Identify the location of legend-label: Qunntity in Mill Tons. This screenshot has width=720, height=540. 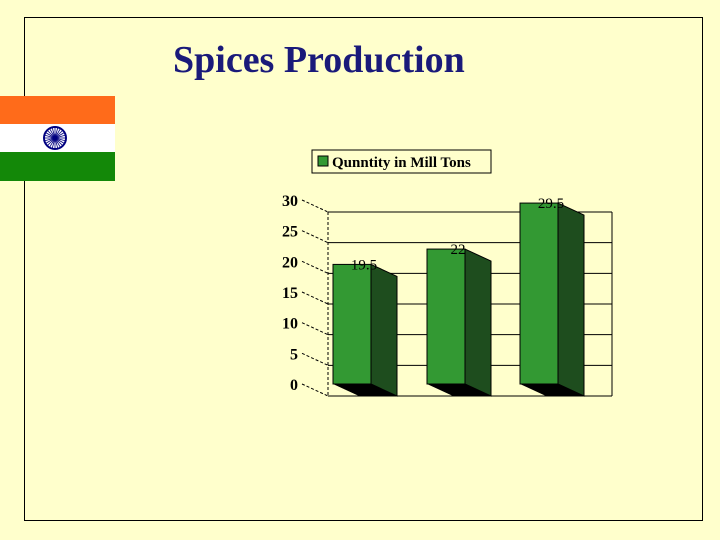
(401, 163).